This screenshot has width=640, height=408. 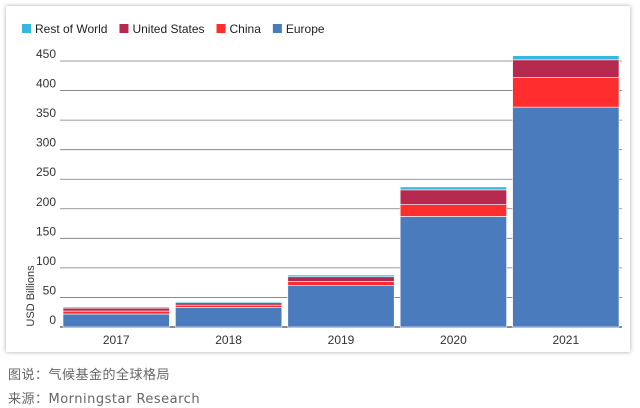 I want to click on legend-item: China, so click(x=239, y=29).